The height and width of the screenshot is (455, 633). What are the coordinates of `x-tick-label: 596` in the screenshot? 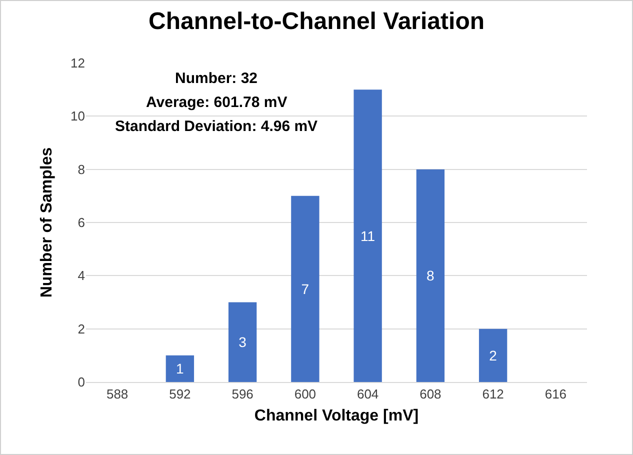 It's located at (243, 394).